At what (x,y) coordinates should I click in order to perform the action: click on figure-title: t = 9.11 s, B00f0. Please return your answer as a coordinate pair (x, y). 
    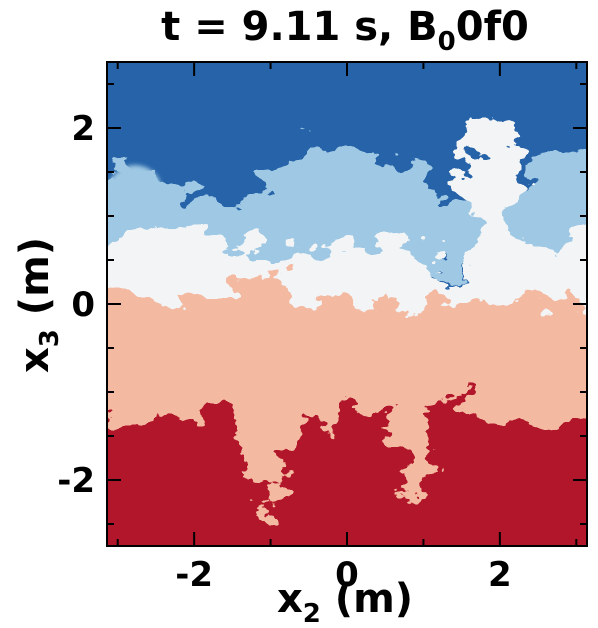
    Looking at the image, I should click on (345, 30).